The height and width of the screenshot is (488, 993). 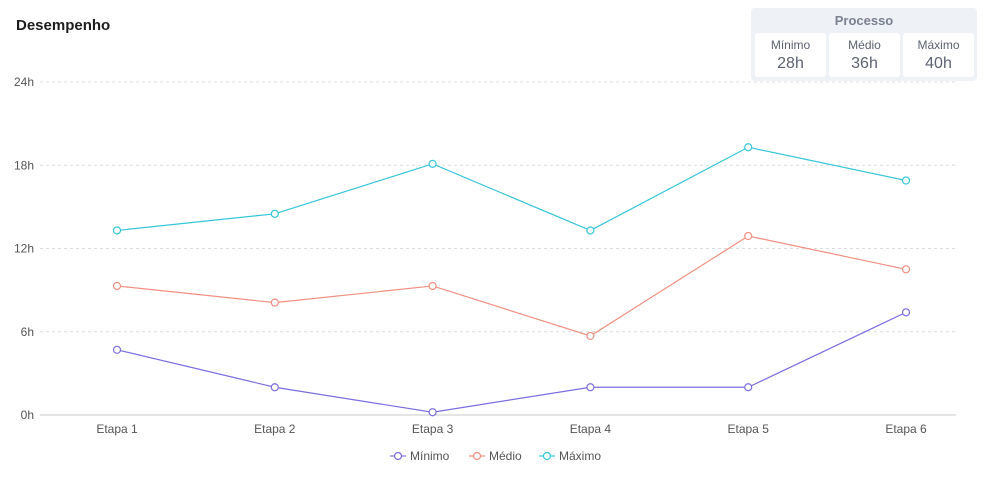 I want to click on stat-value: 36h, so click(x=864, y=63).